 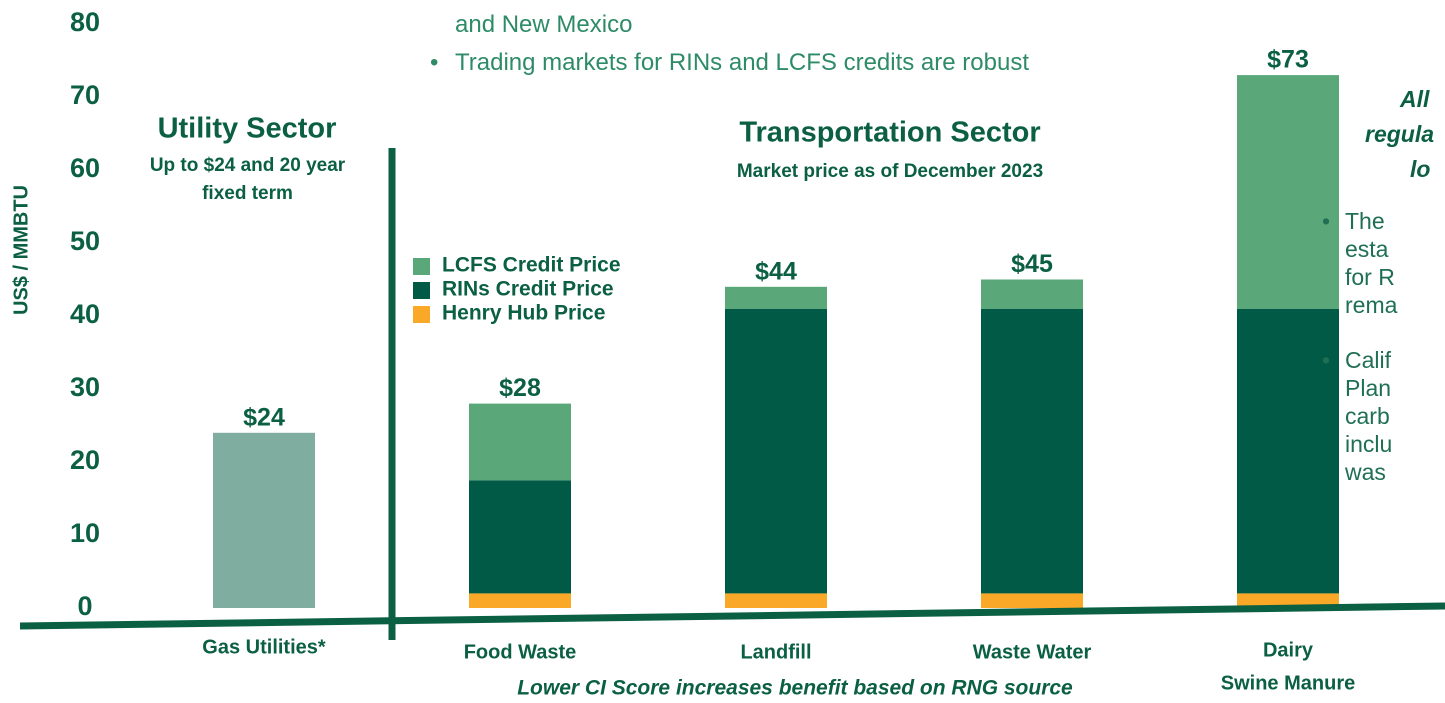 I want to click on side-heading: lo, so click(x=1420, y=169).